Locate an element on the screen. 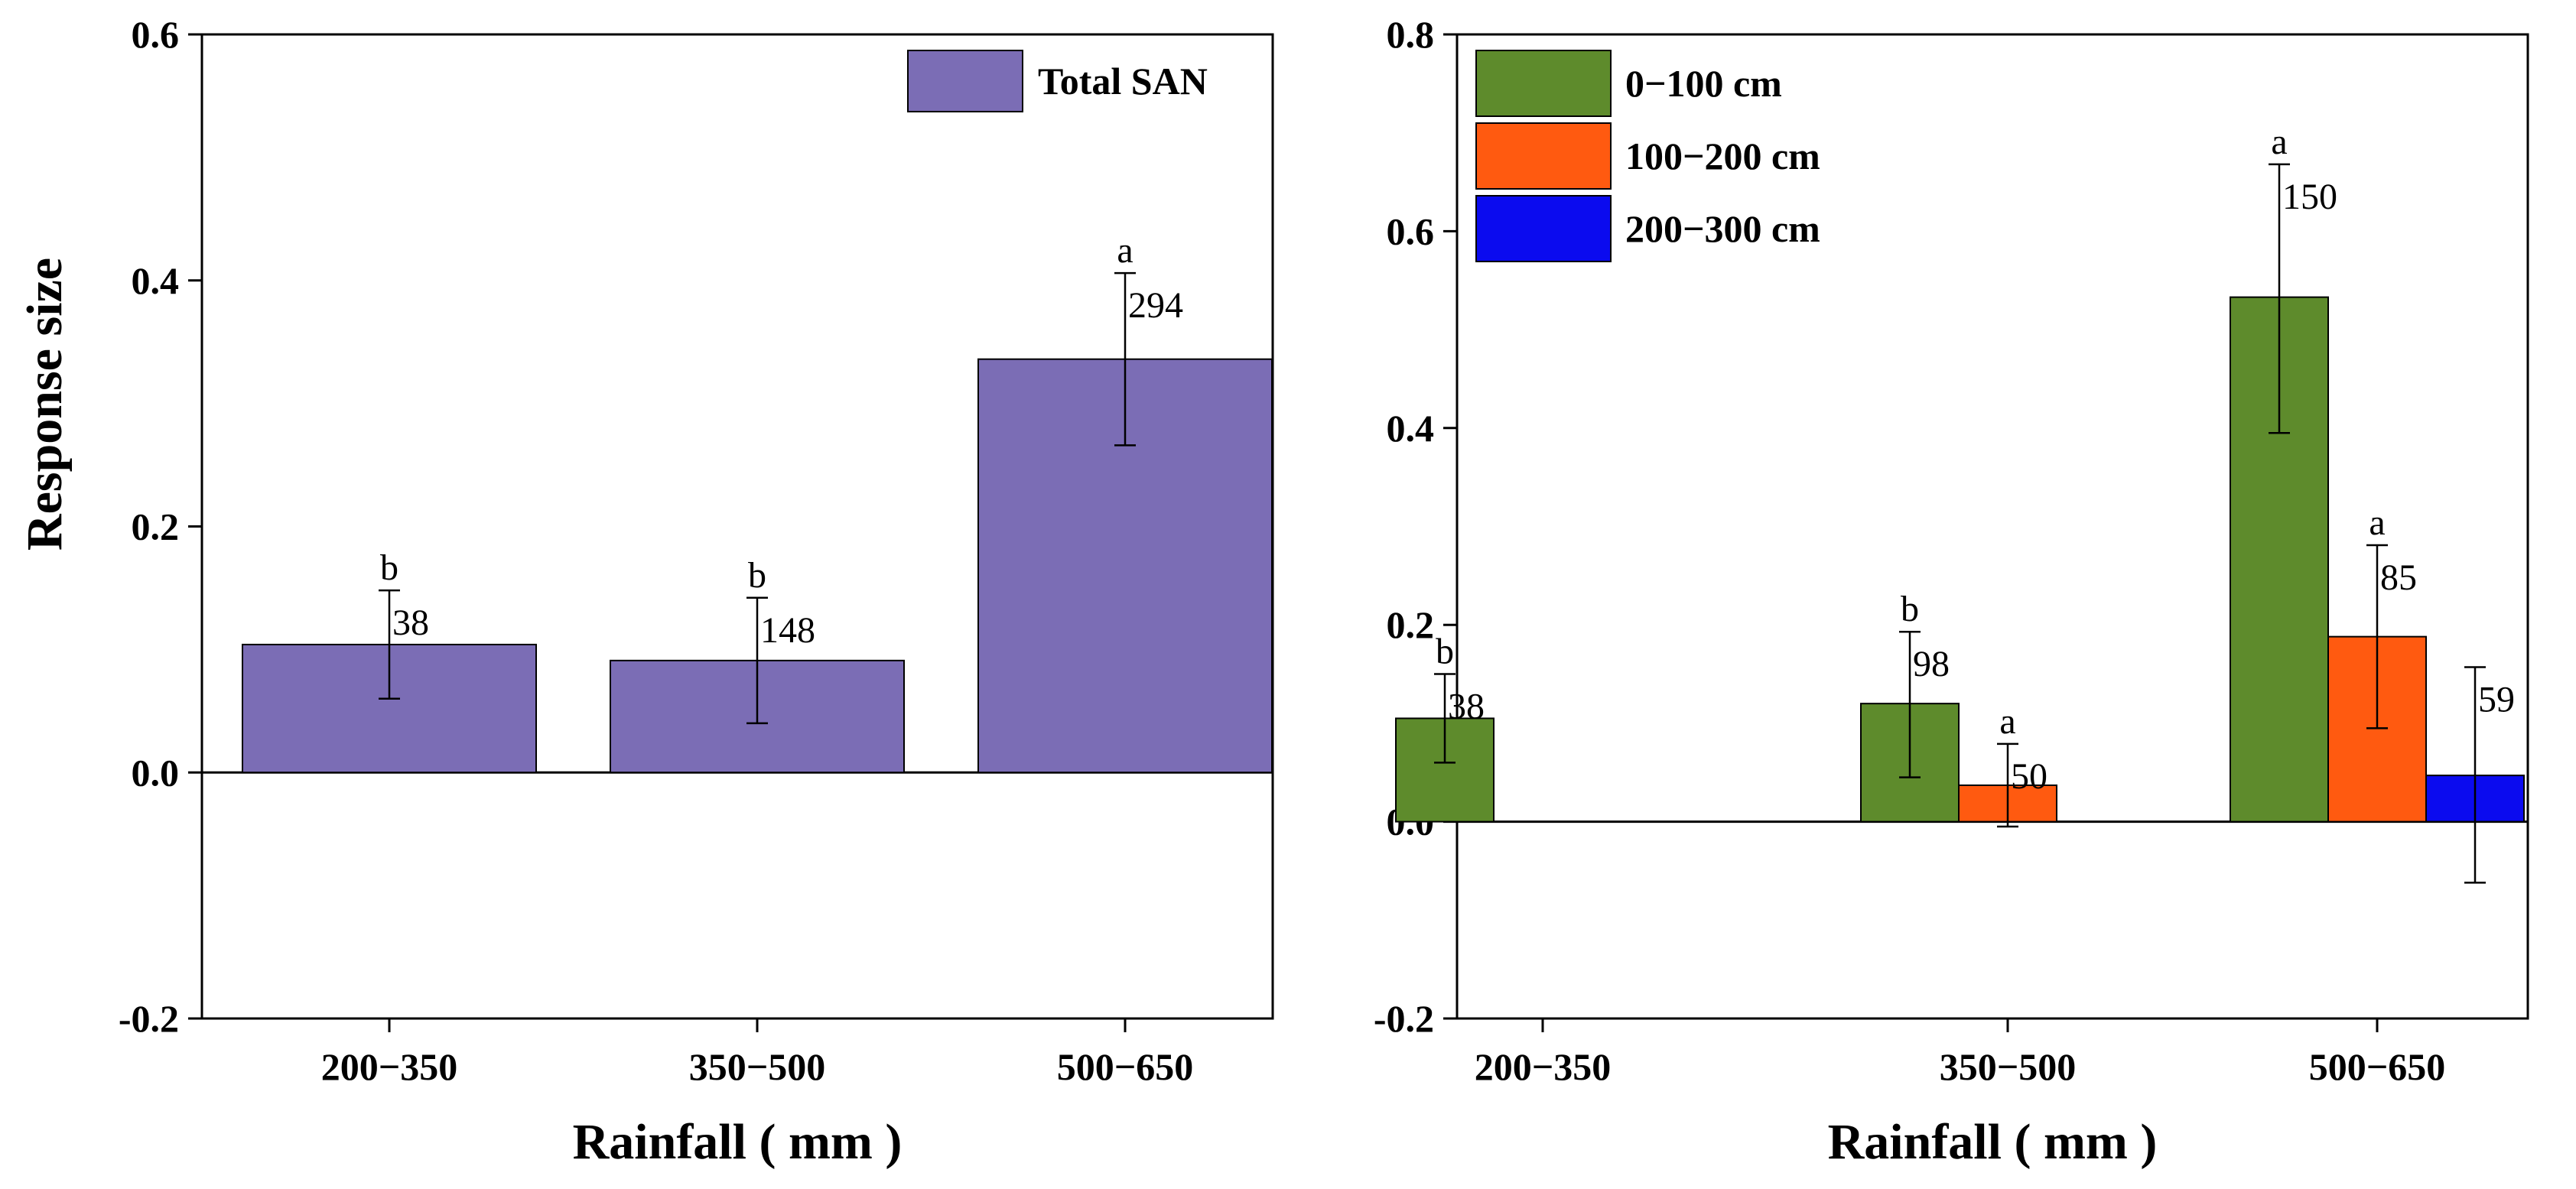  legend-label: Total SAN is located at coordinates (1123, 81).